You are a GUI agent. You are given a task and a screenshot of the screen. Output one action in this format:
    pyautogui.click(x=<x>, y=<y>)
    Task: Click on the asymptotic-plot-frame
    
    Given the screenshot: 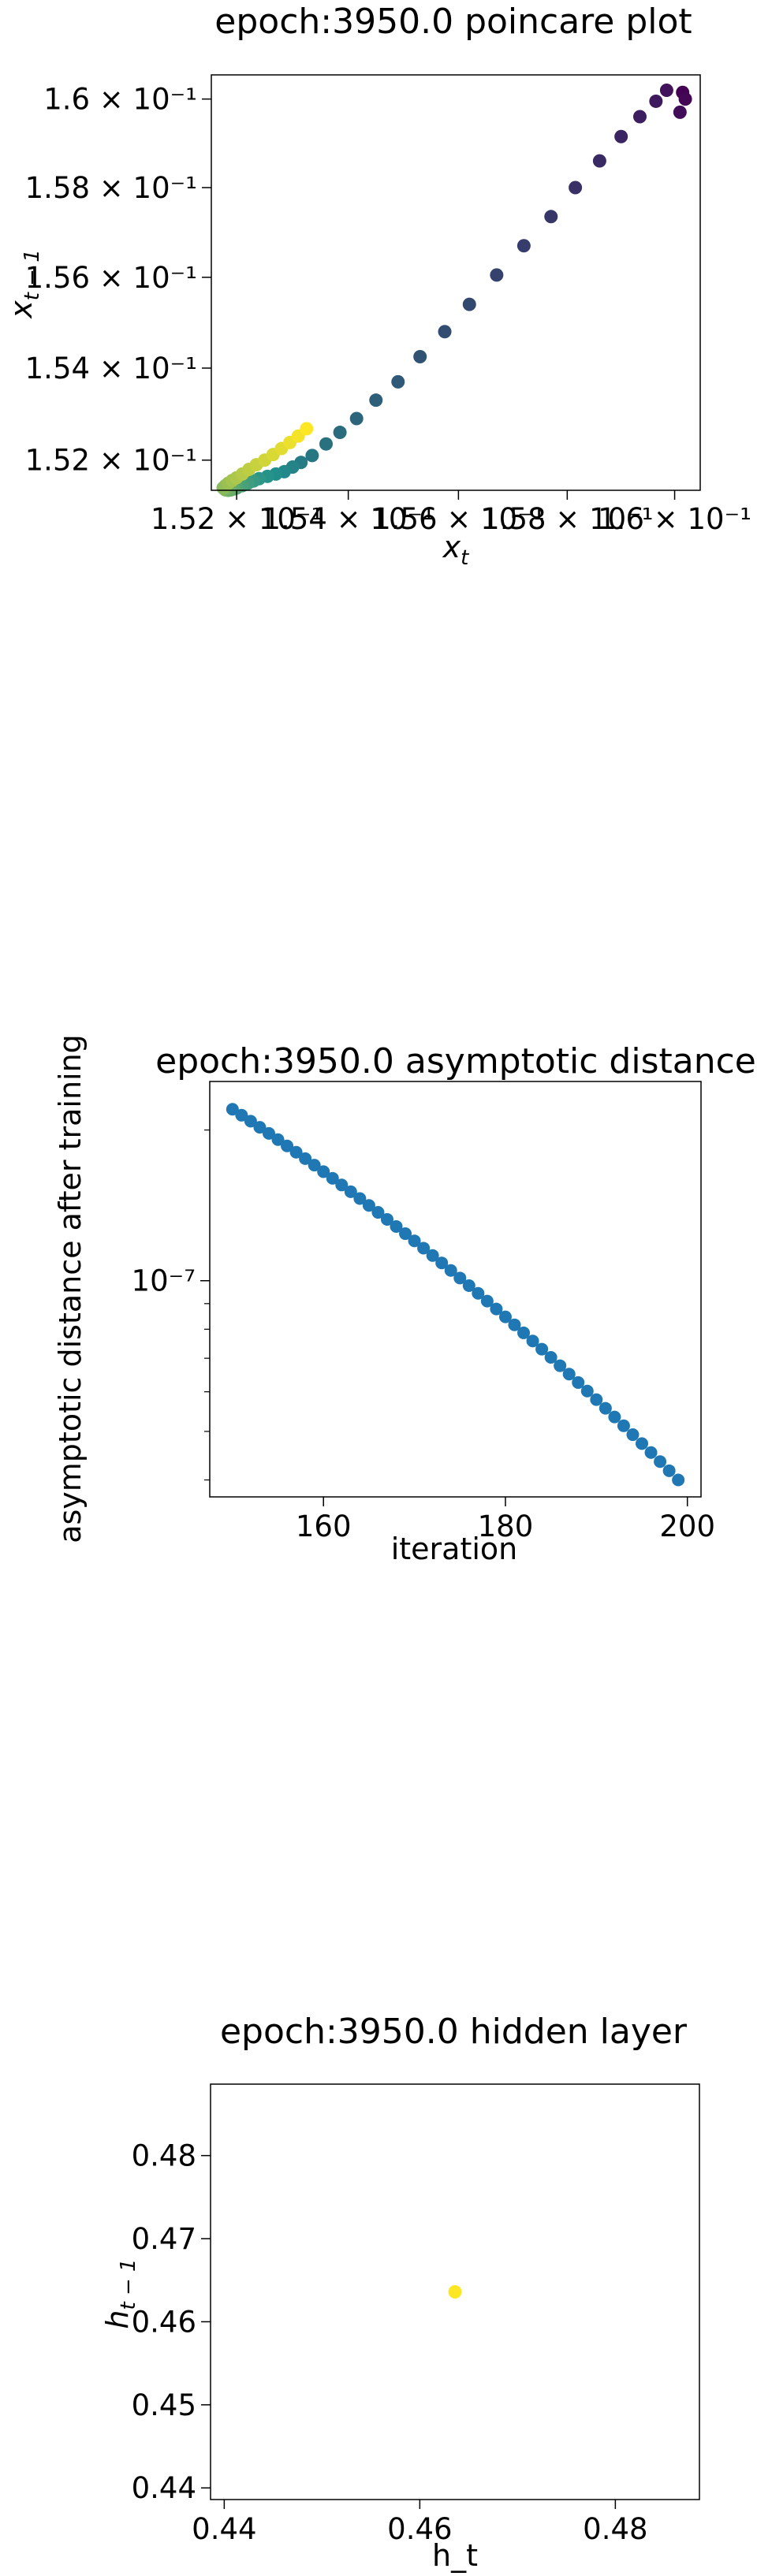 What is the action you would take?
    pyautogui.click(x=456, y=1289)
    